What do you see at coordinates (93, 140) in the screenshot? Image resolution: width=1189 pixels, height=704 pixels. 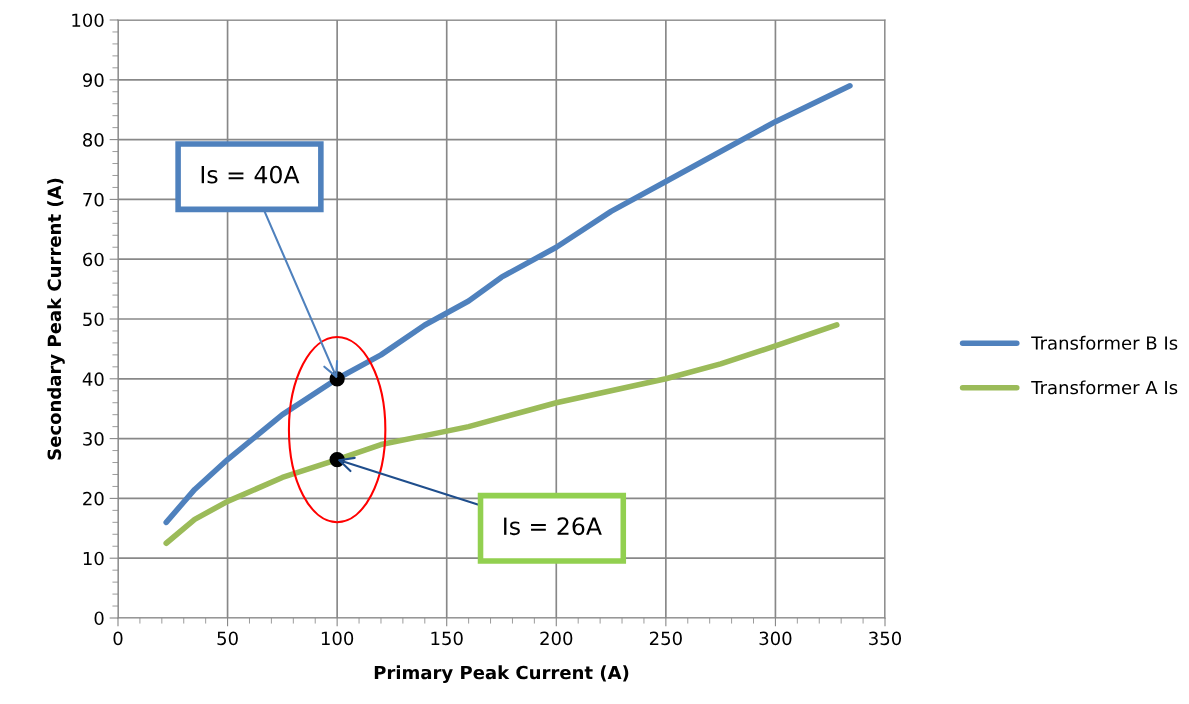 I see `y-tick-label: 80` at bounding box center [93, 140].